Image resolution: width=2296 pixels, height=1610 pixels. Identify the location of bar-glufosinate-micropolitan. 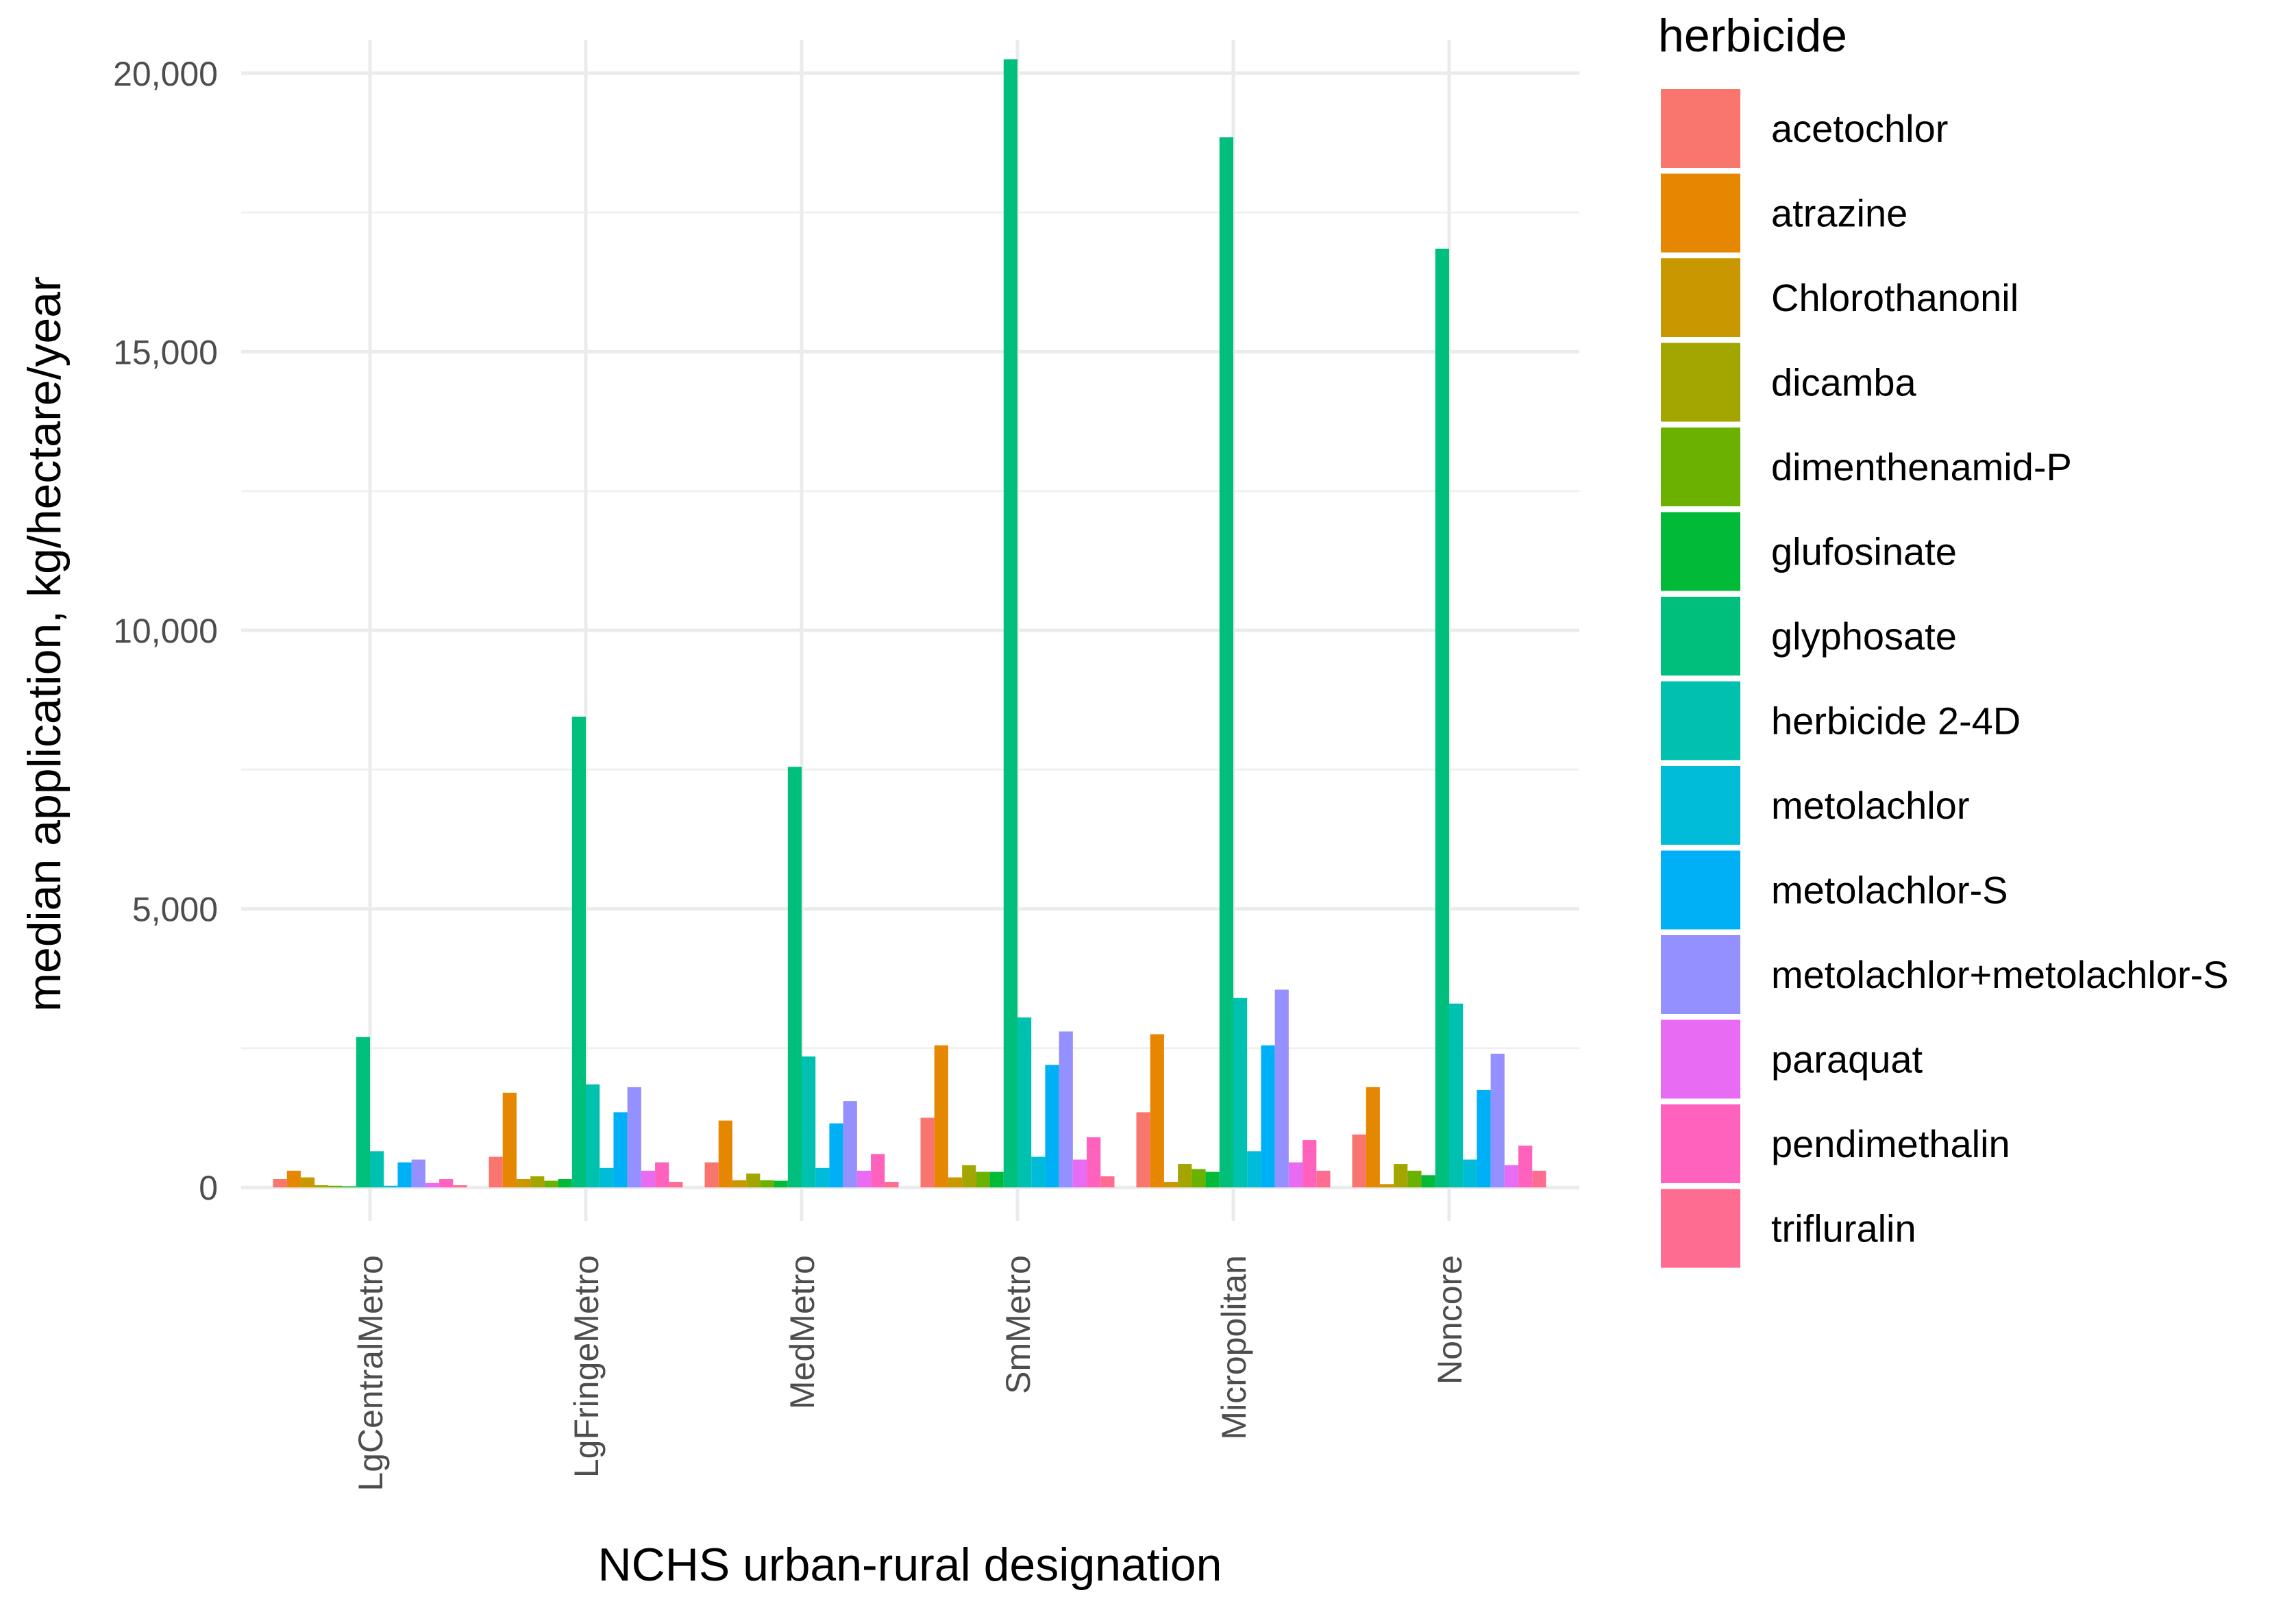
(1212, 1180).